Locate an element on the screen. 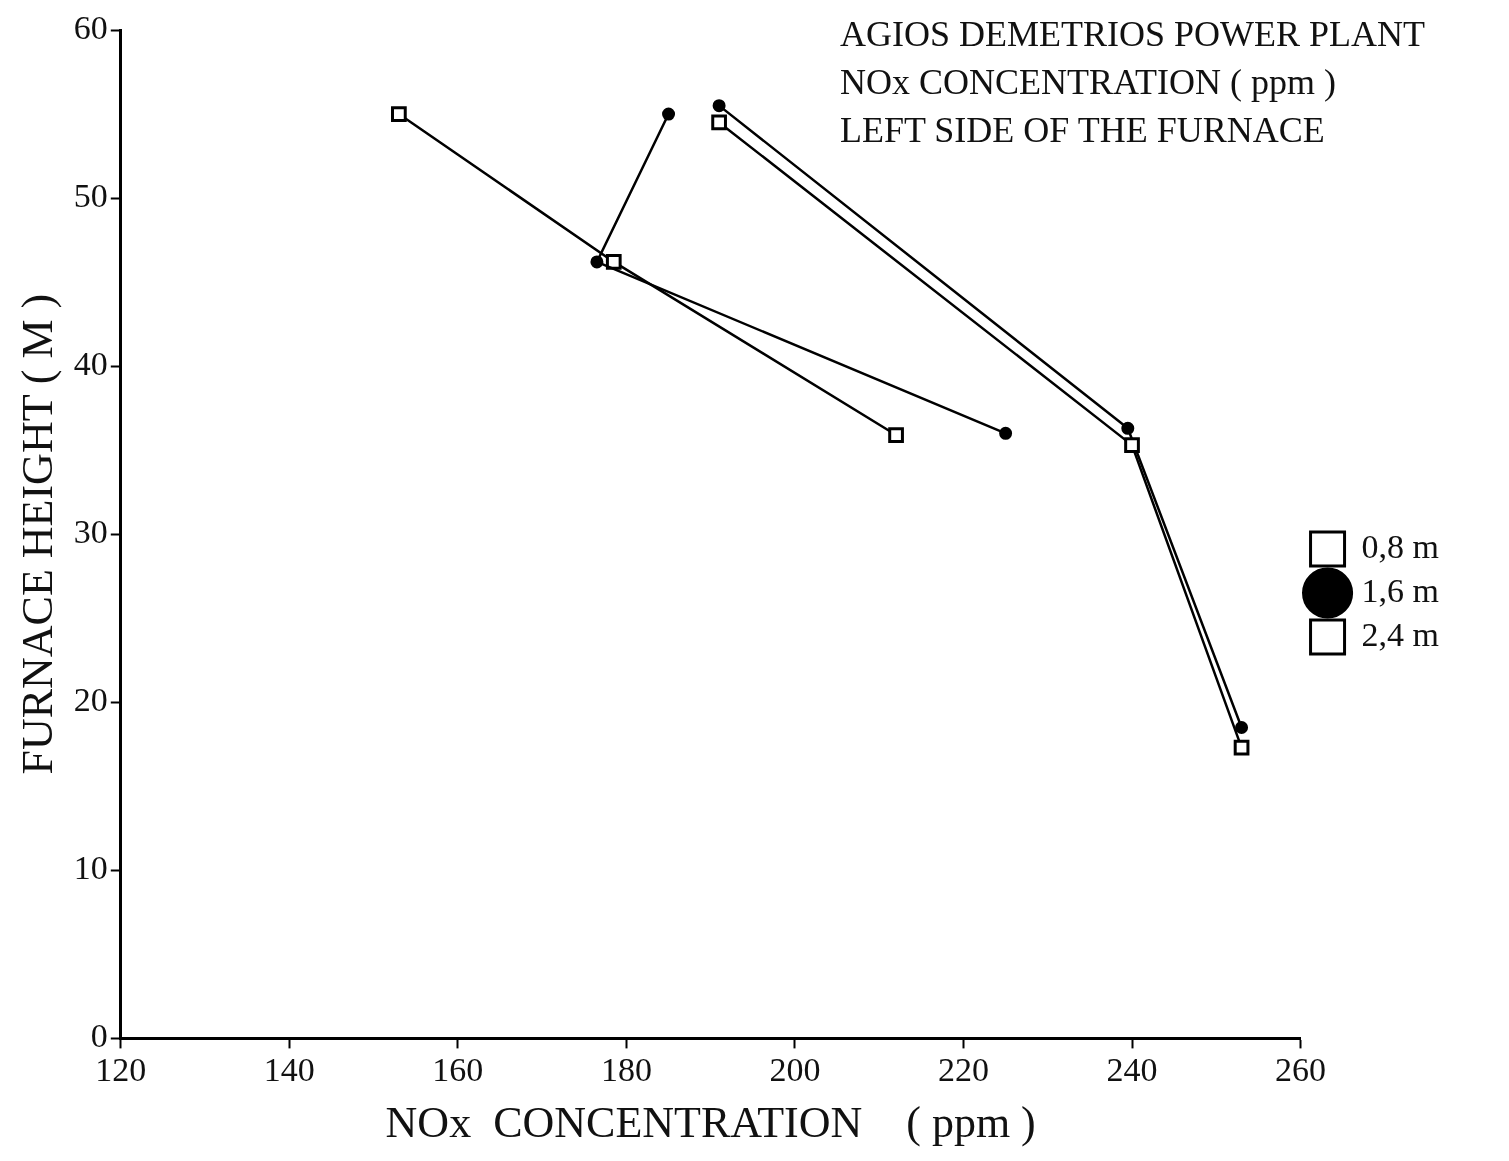 This screenshot has width=1509, height=1161. x-axis-title: NOx CONCENTRATION ( ppm ) is located at coordinates (710, 1123).